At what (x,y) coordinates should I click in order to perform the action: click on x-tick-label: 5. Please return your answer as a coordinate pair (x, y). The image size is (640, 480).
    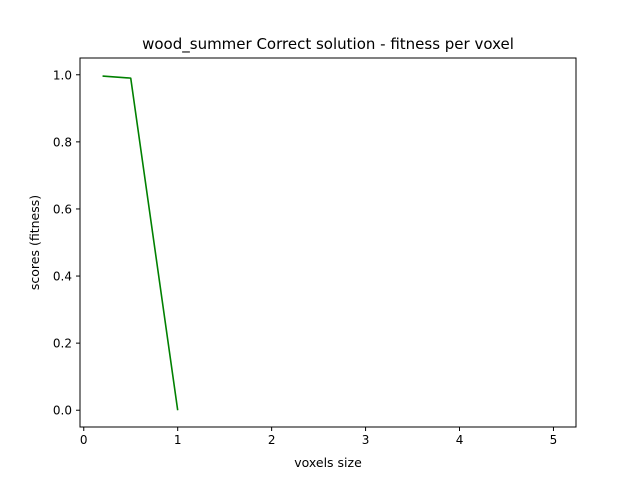
    Looking at the image, I should click on (554, 440).